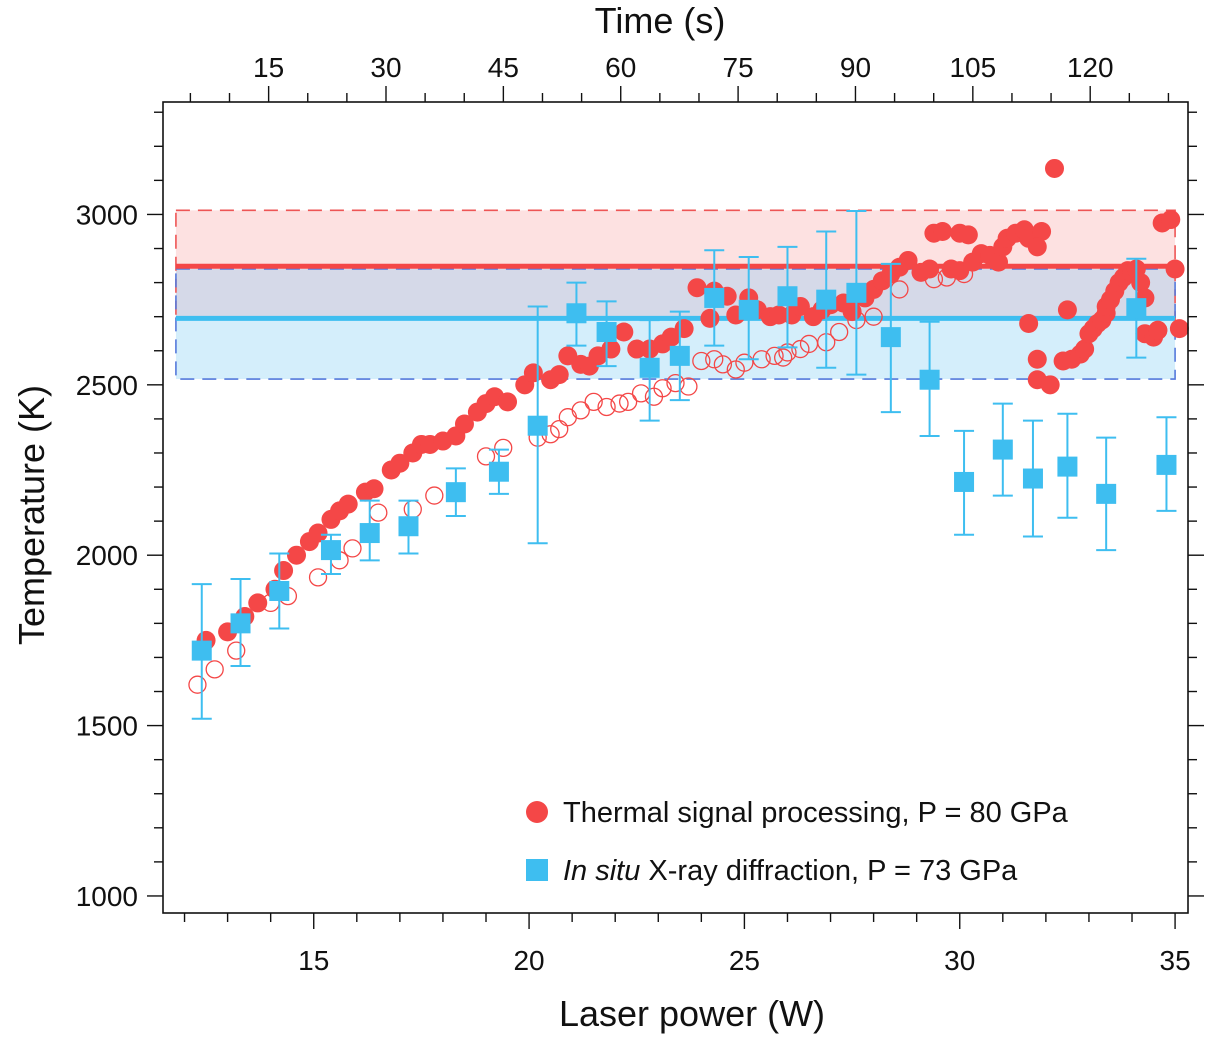 This screenshot has width=1215, height=1044. Describe the element at coordinates (601, 871) in the screenshot. I see `legend-label-xrd-italic: In situ` at that location.